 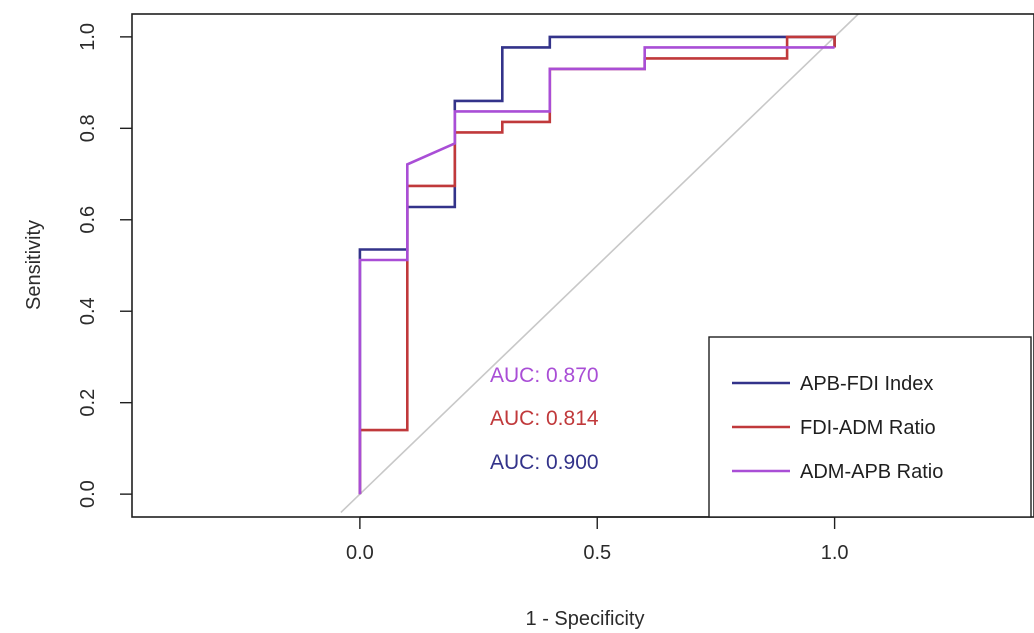 I want to click on auc-label-fdi-adm: AUC: 0.814, so click(x=544, y=418).